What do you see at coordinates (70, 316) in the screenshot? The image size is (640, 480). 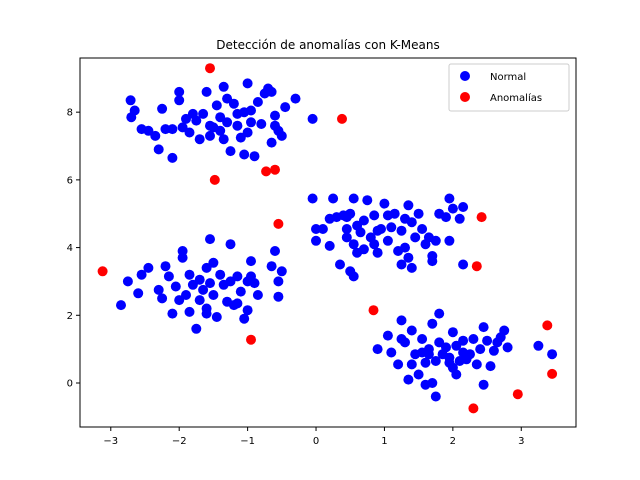 I see `y-tick-label: 2` at bounding box center [70, 316].